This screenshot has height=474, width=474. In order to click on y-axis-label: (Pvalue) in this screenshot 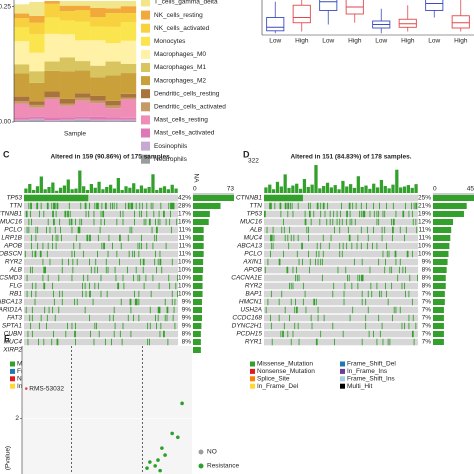, I will do `click(8, 458)`.